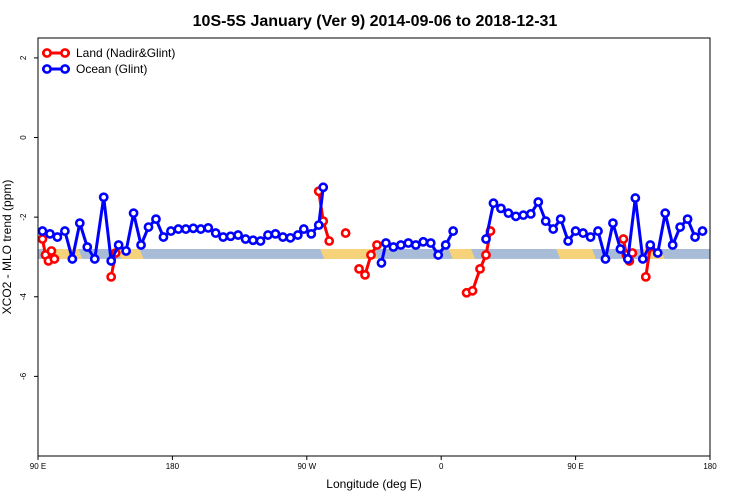 The image size is (750, 500). What do you see at coordinates (23, 137) in the screenshot?
I see `y-tick-label: 0` at bounding box center [23, 137].